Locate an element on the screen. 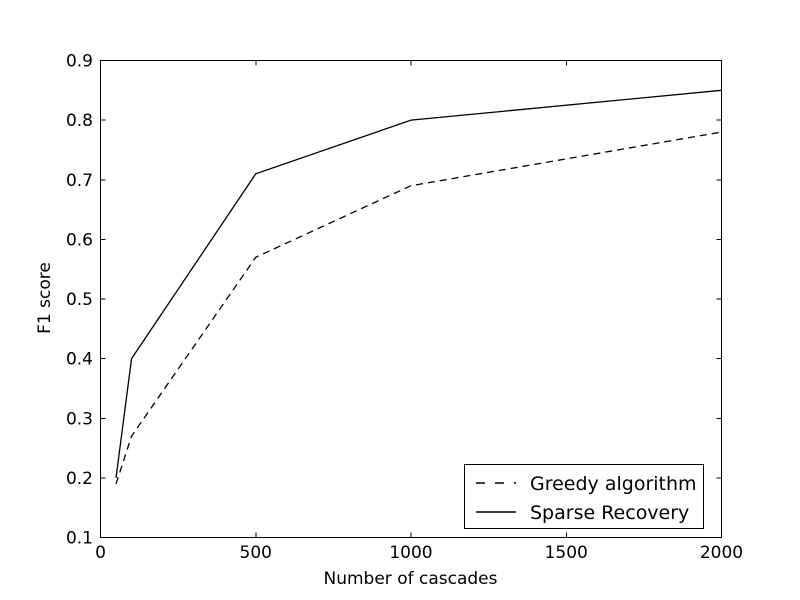  x-tick-label: 0 is located at coordinates (100, 553).